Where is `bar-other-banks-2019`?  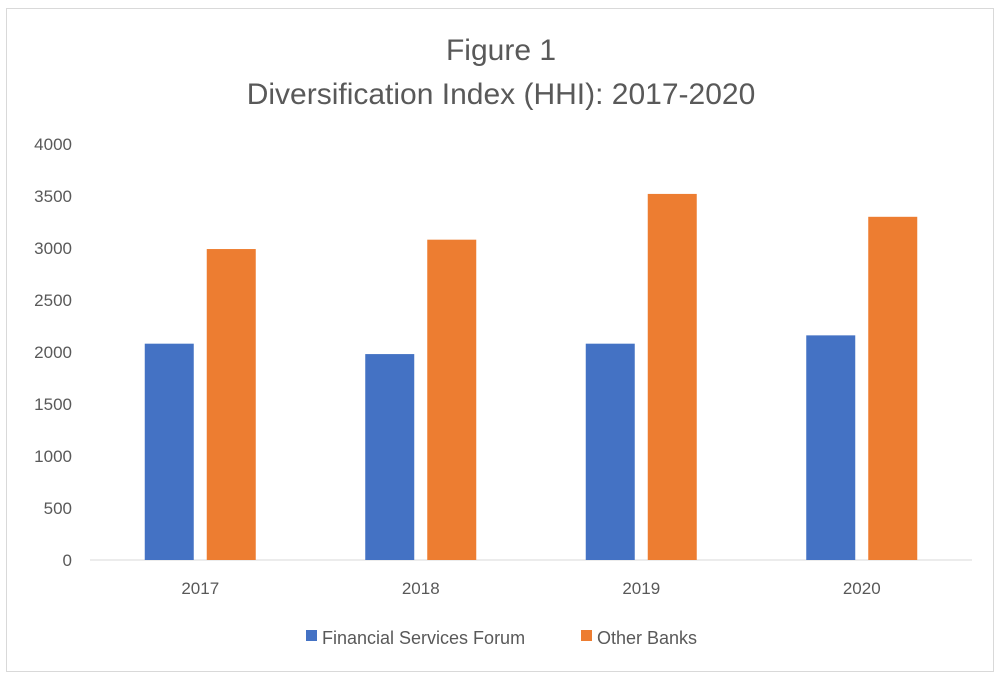
bar-other-banks-2019 is located at coordinates (672, 377).